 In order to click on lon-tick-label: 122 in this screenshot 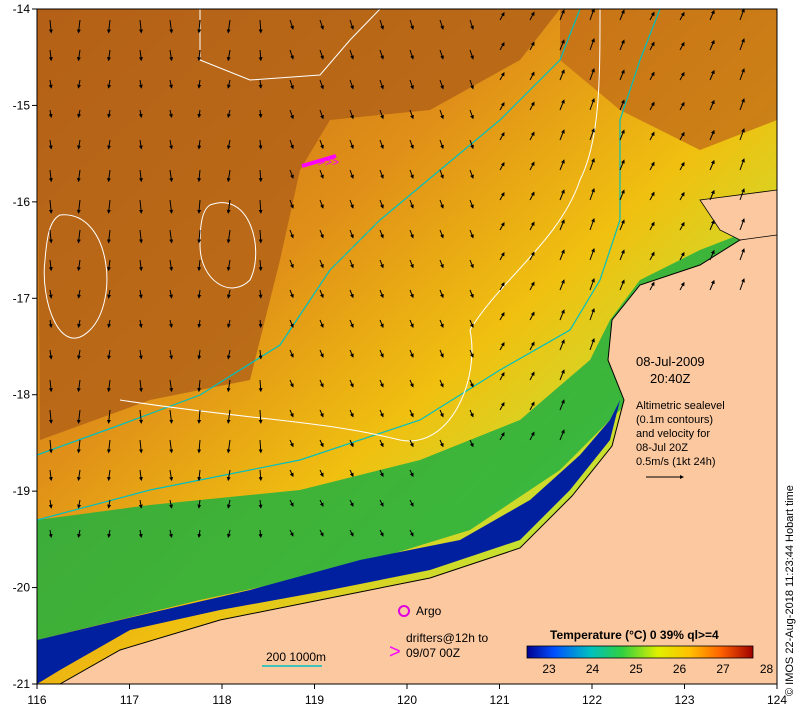, I will do `click(592, 700)`.